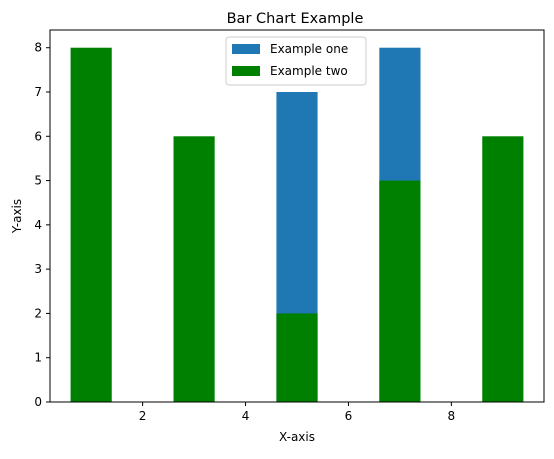  What do you see at coordinates (38, 92) in the screenshot?
I see `y-tick-label: 7` at bounding box center [38, 92].